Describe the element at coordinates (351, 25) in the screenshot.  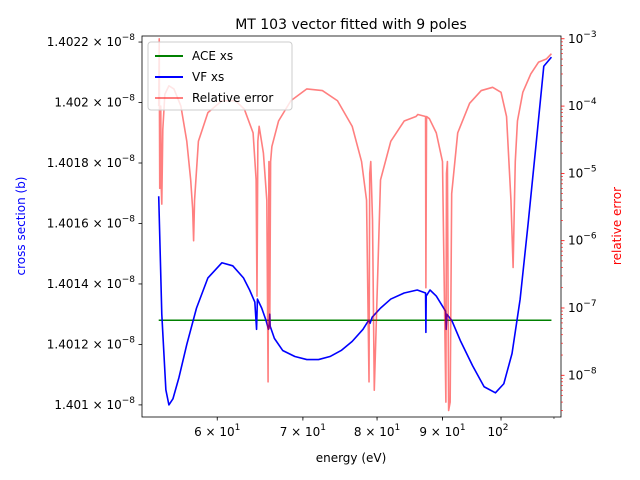
I see `chart-title: MT 103 vector fitted with 9 poles` at that location.